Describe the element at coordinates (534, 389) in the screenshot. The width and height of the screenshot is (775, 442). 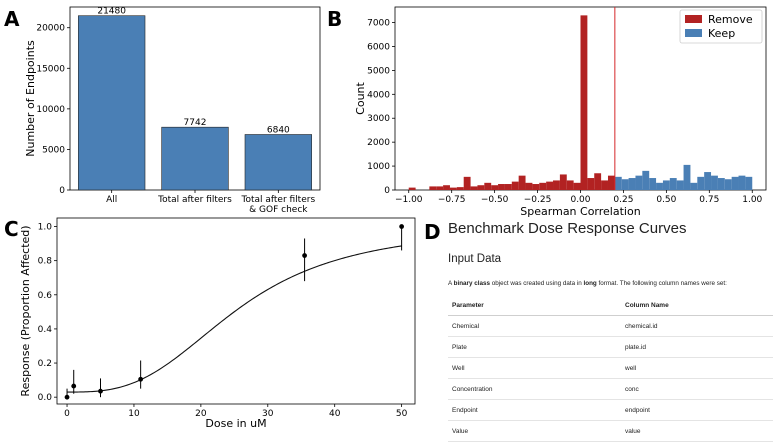
I see `table-cell: Concentration` at that location.